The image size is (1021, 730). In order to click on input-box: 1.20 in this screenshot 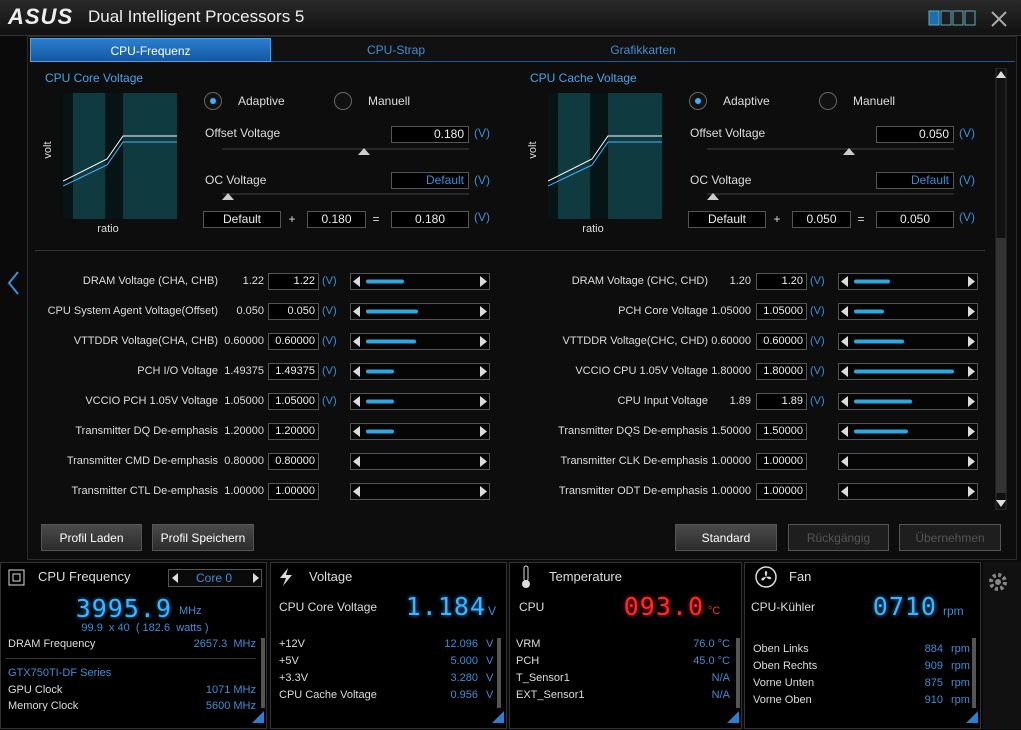, I will do `click(781, 281)`.